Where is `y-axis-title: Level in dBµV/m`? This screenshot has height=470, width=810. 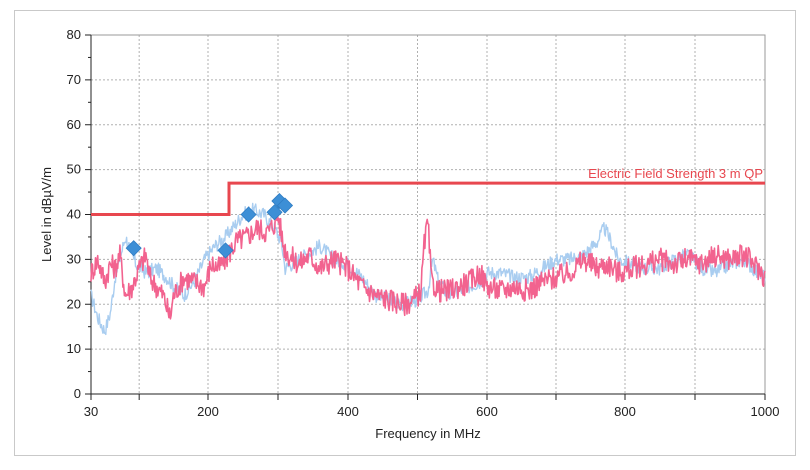
y-axis-title: Level in dBµV/m is located at coordinates (46, 214).